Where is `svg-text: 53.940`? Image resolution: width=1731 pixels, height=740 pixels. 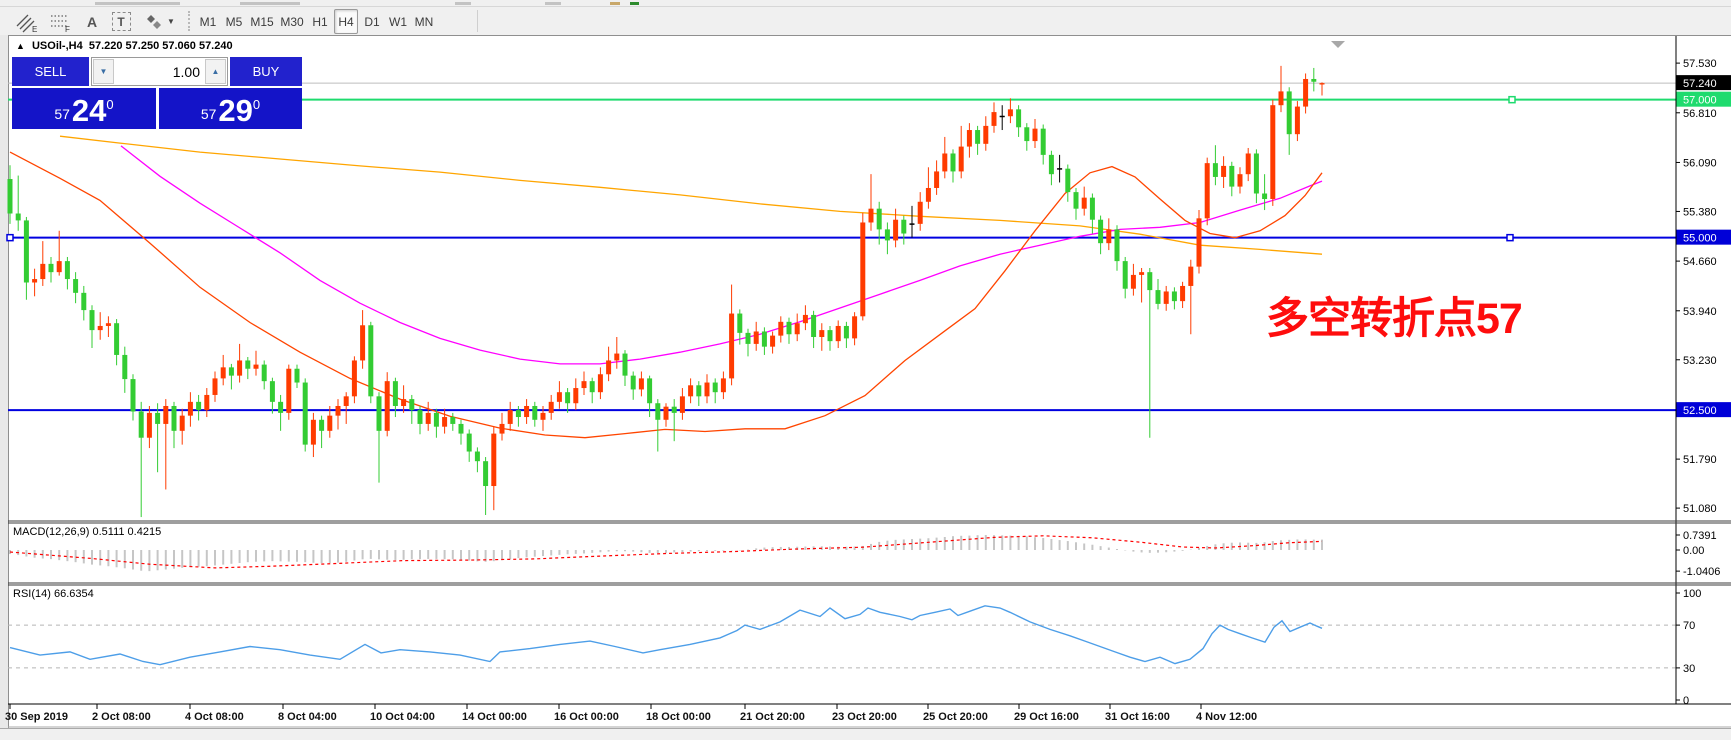 svg-text: 53.940 is located at coordinates (1700, 312).